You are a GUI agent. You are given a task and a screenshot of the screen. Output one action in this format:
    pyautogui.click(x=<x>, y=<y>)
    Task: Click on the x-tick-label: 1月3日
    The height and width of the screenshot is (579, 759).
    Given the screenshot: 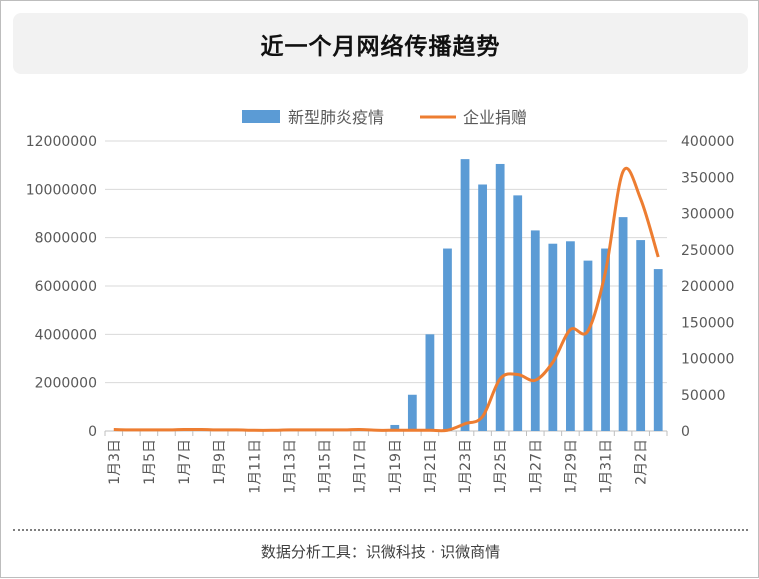 What is the action you would take?
    pyautogui.click(x=115, y=462)
    